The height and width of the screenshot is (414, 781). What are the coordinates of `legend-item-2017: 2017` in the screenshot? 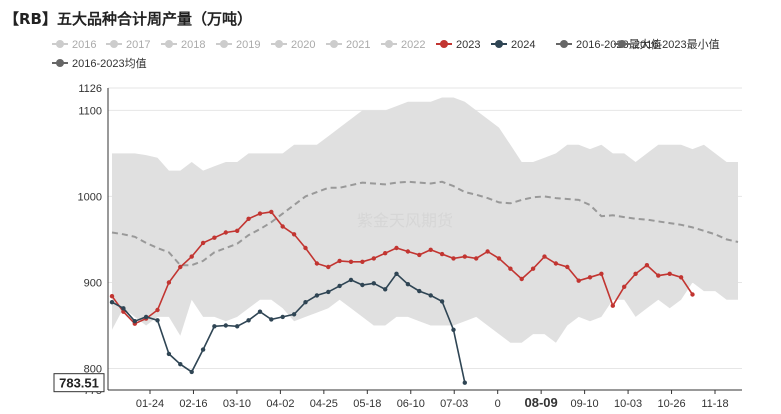 It's located at (128, 45).